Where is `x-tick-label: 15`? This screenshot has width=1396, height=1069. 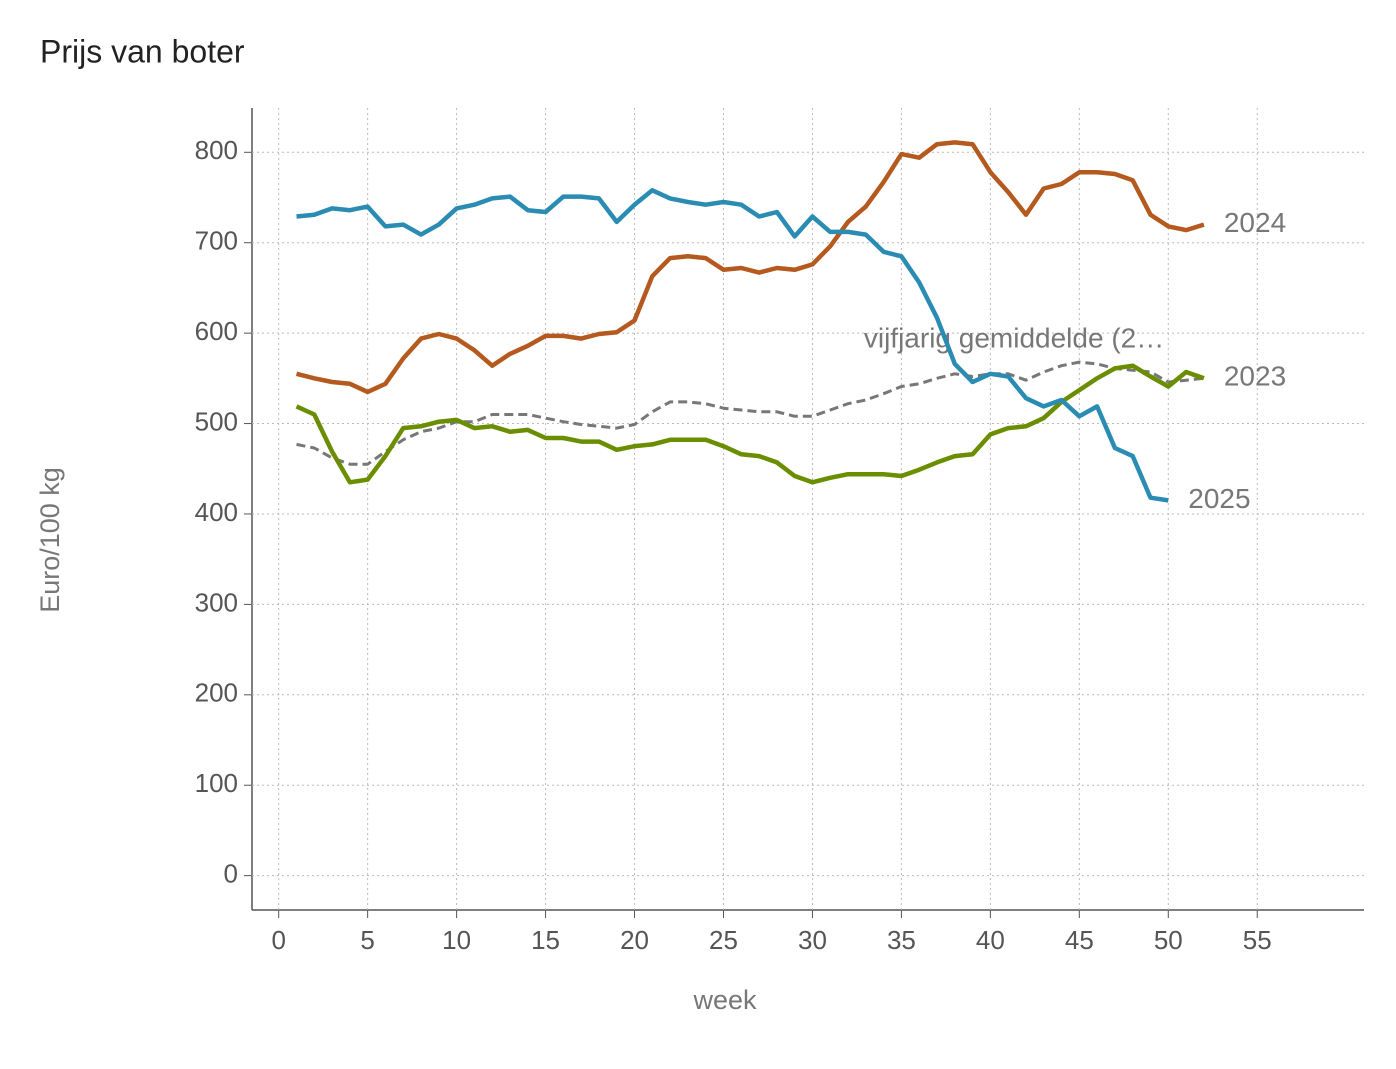 x-tick-label: 15 is located at coordinates (545, 940).